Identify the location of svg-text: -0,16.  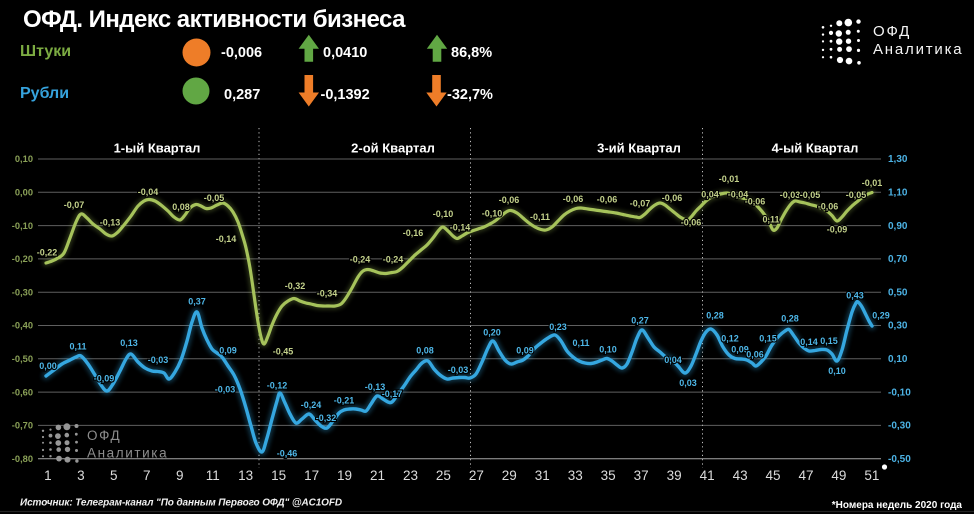
(413, 233).